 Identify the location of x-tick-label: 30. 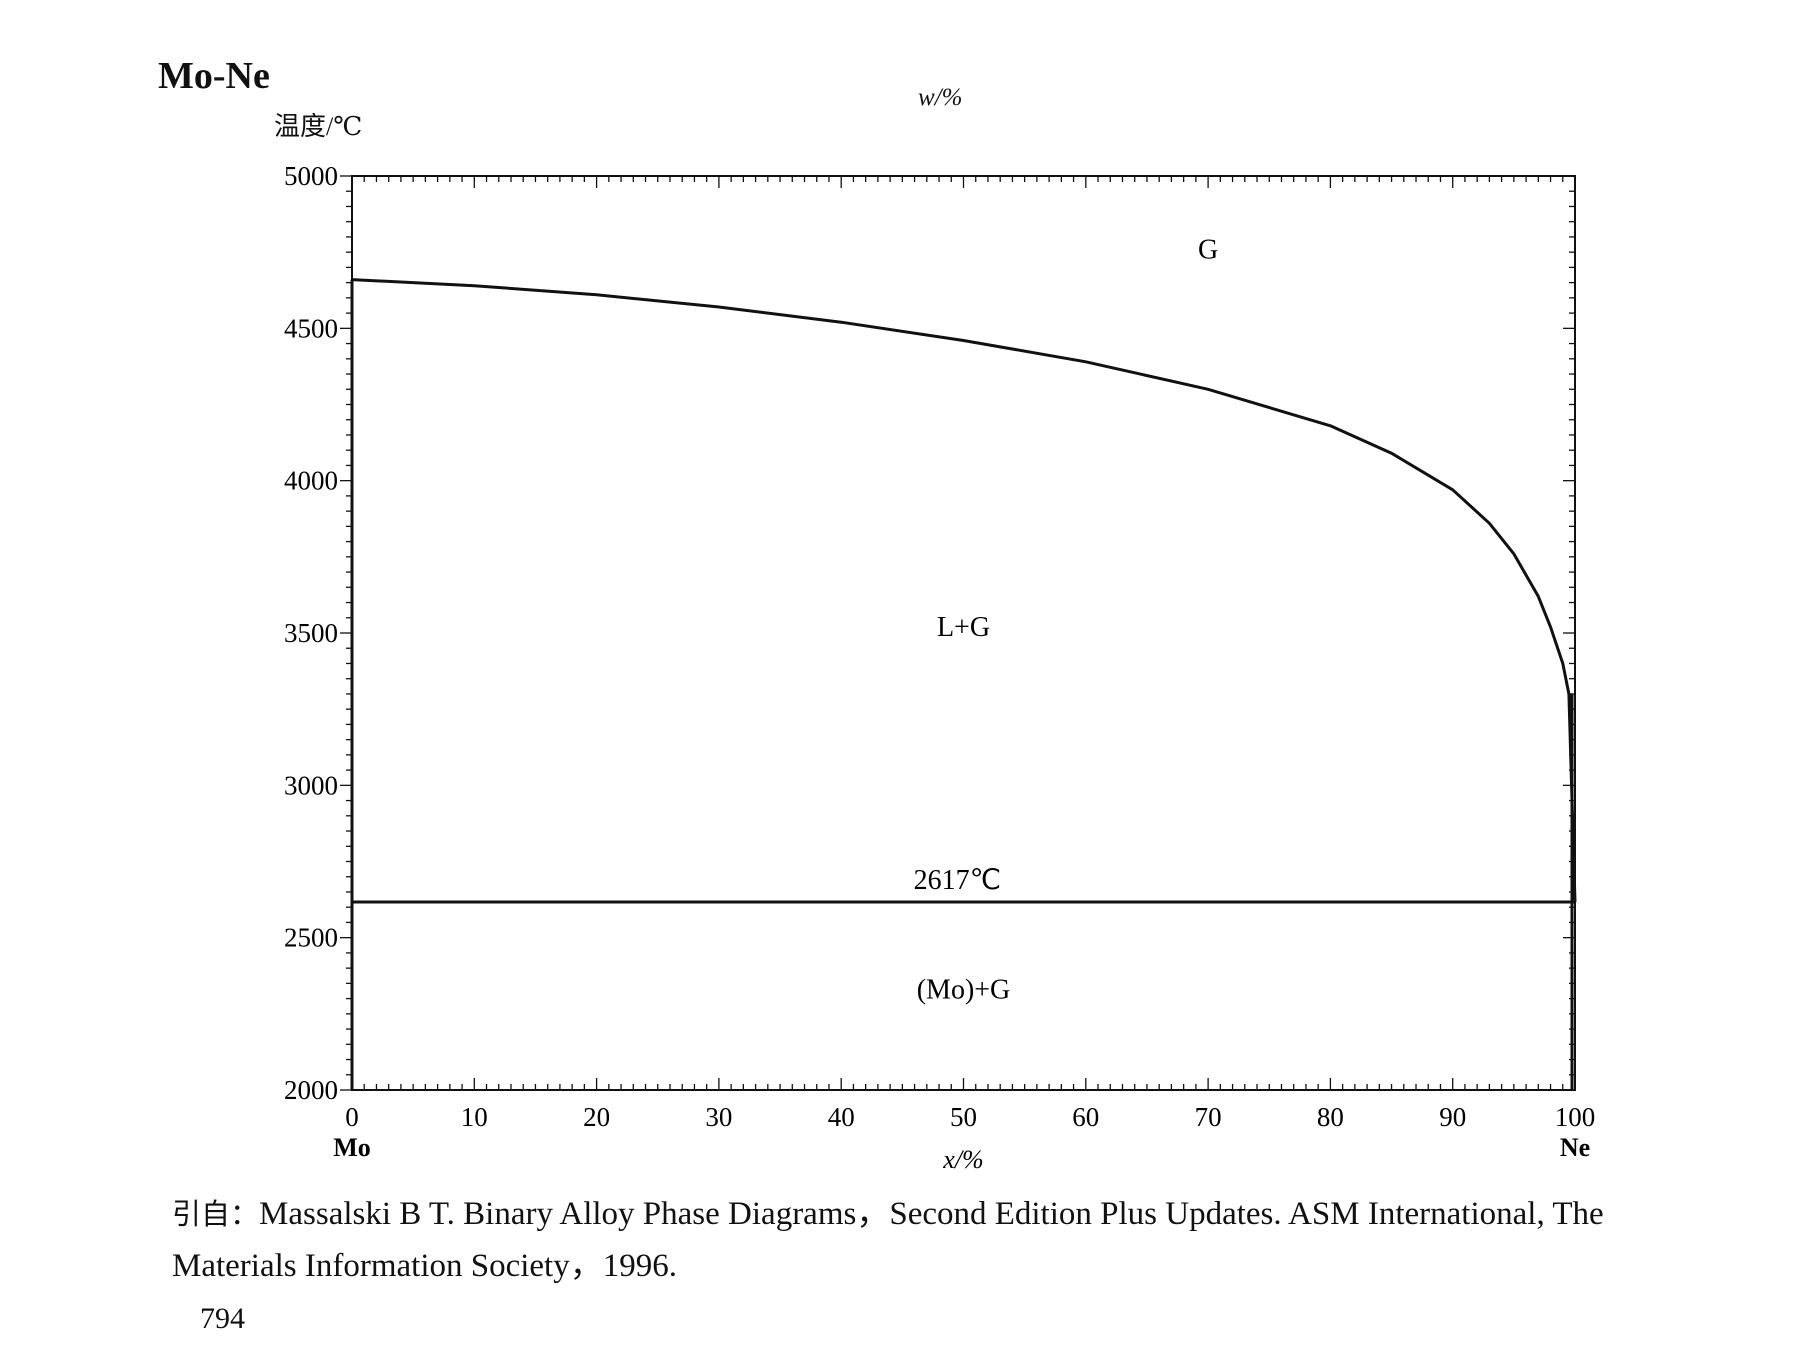
(718, 1117).